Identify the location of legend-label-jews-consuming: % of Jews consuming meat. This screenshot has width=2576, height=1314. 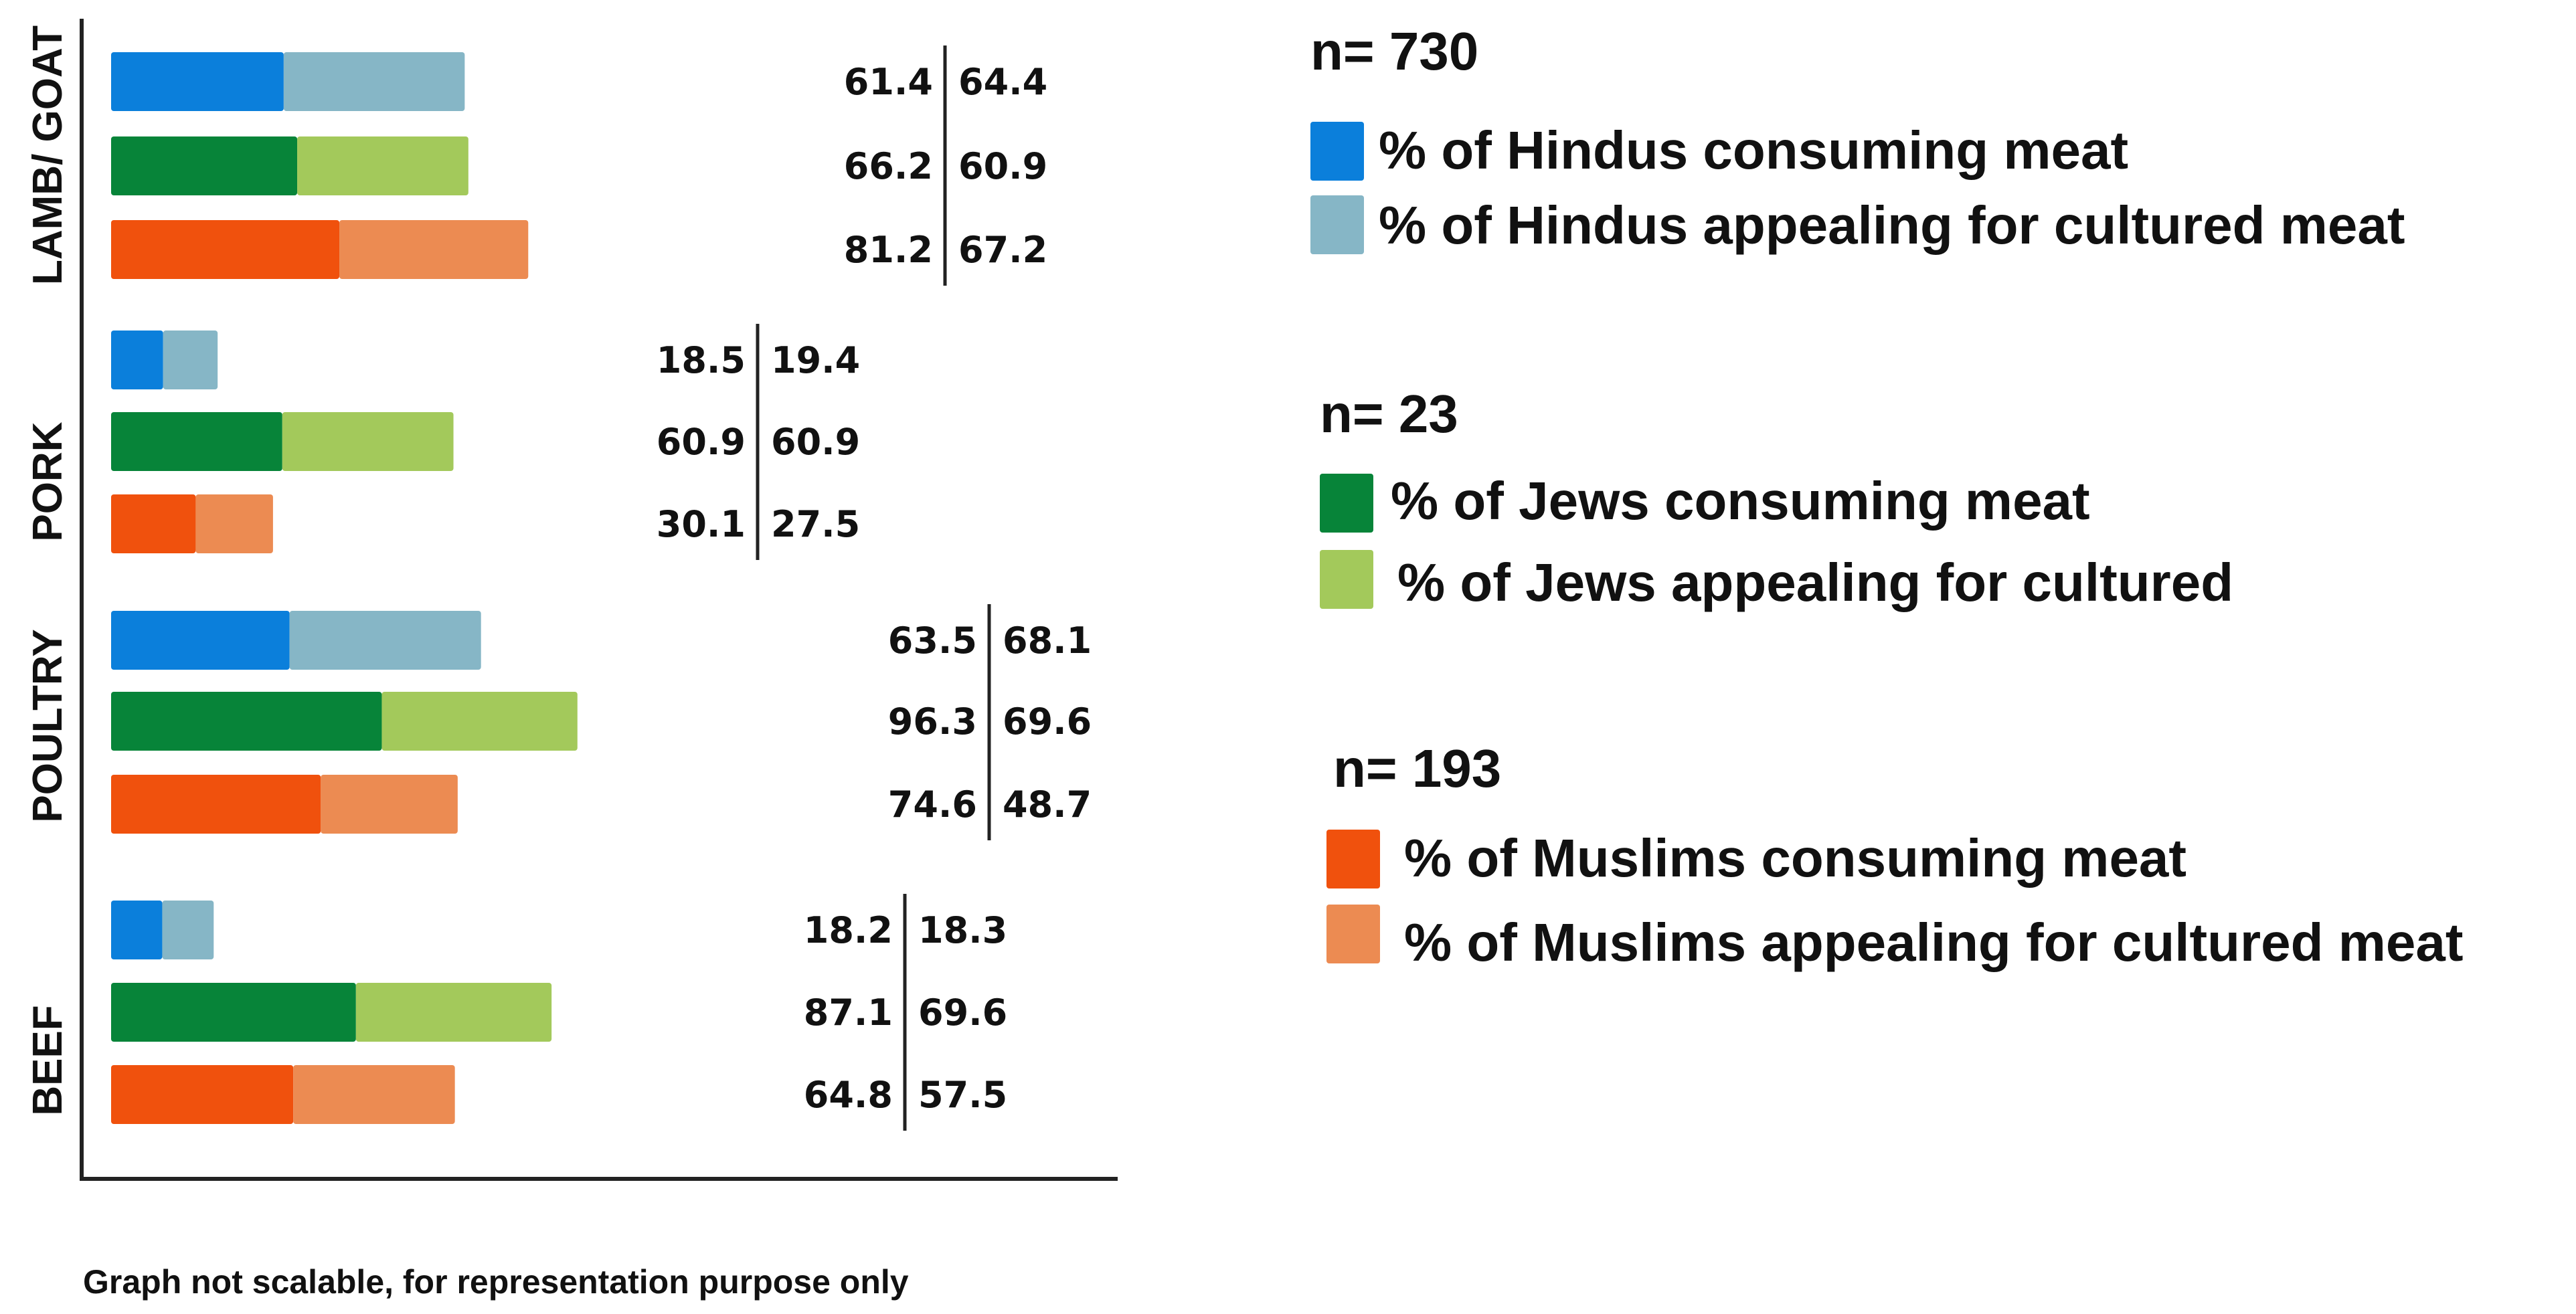
(1740, 501).